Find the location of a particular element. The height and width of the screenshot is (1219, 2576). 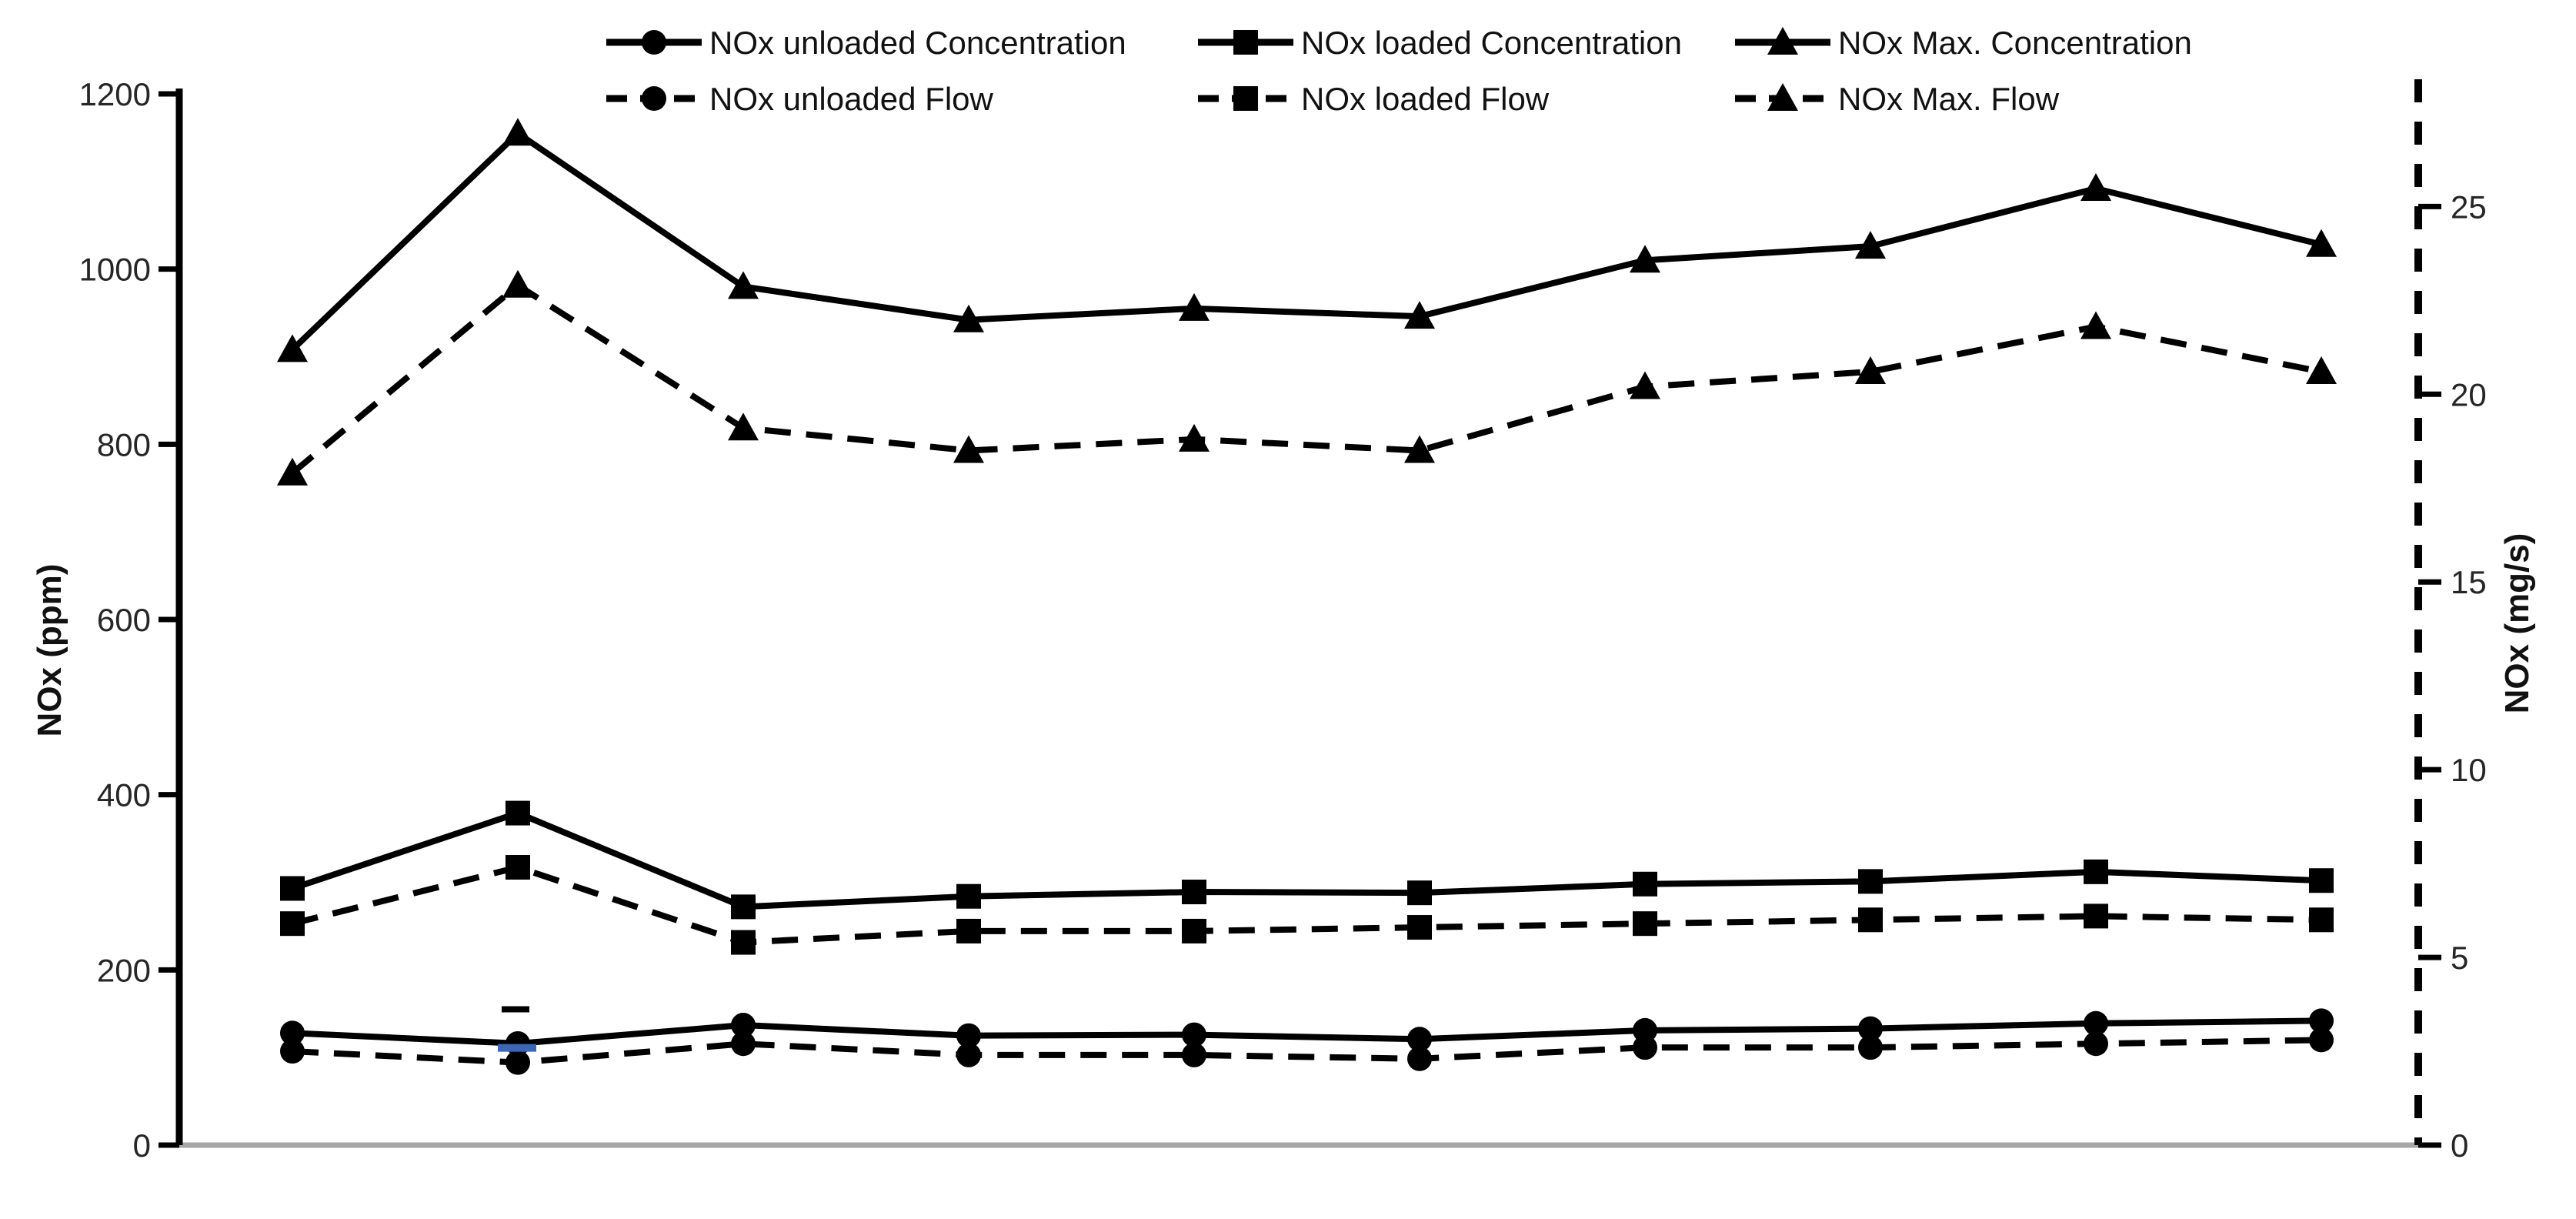

left-axis-tick-label: 200 is located at coordinates (124, 970).